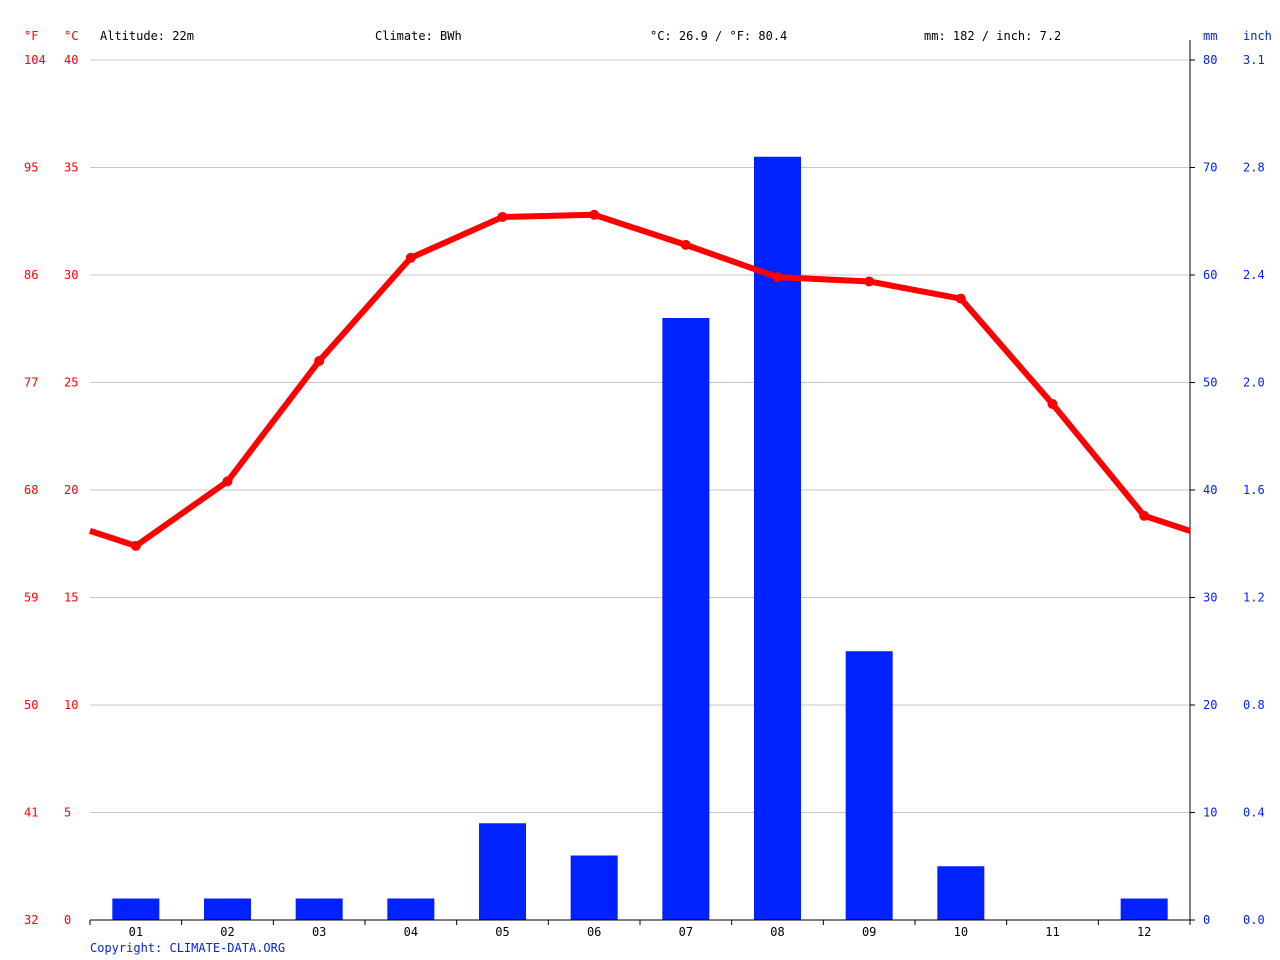 The width and height of the screenshot is (1280, 960). Describe the element at coordinates (1210, 705) in the screenshot. I see `tick-label-mm: 20` at that location.